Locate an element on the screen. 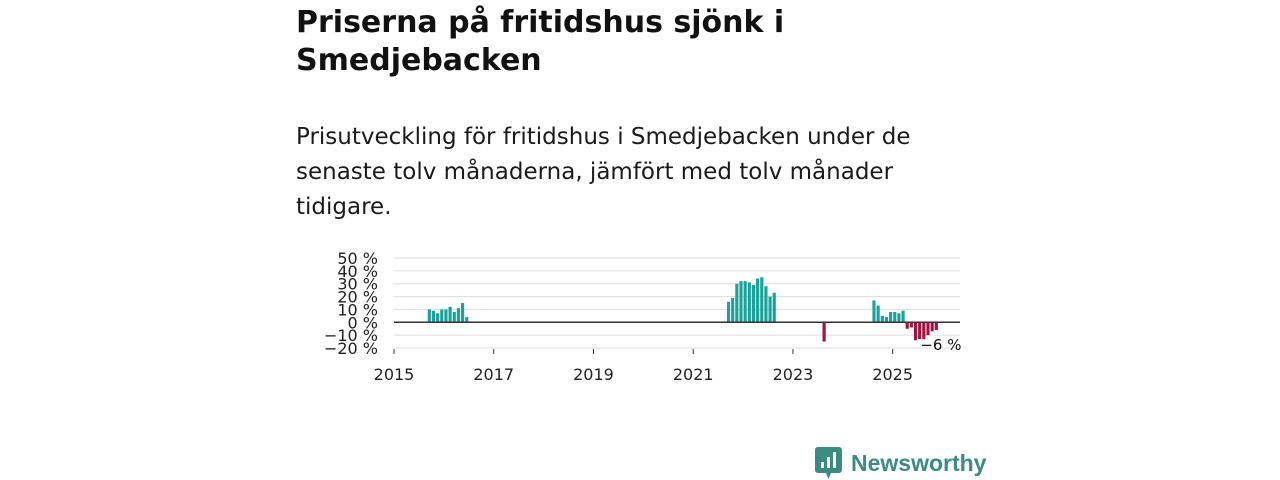  y-tick-label: 50 % is located at coordinates (357, 258).